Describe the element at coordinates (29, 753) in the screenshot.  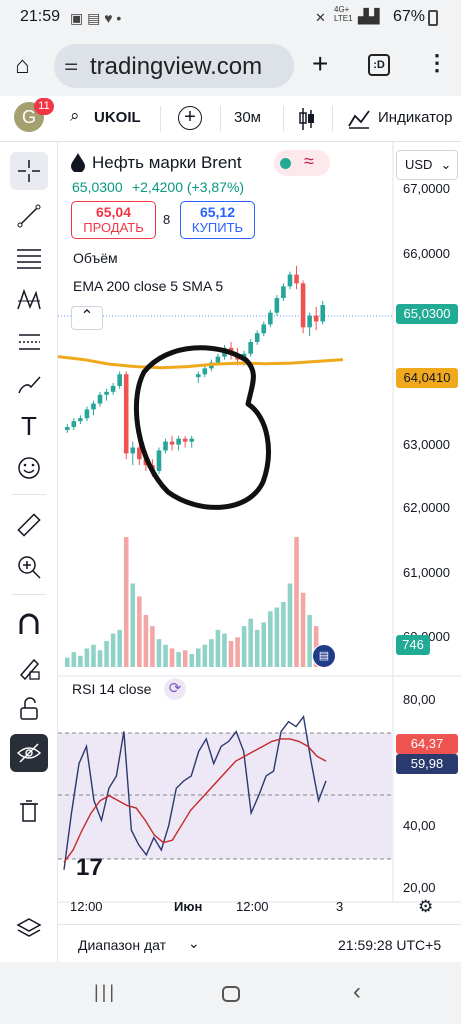
I see `hide-drawings-icon` at that location.